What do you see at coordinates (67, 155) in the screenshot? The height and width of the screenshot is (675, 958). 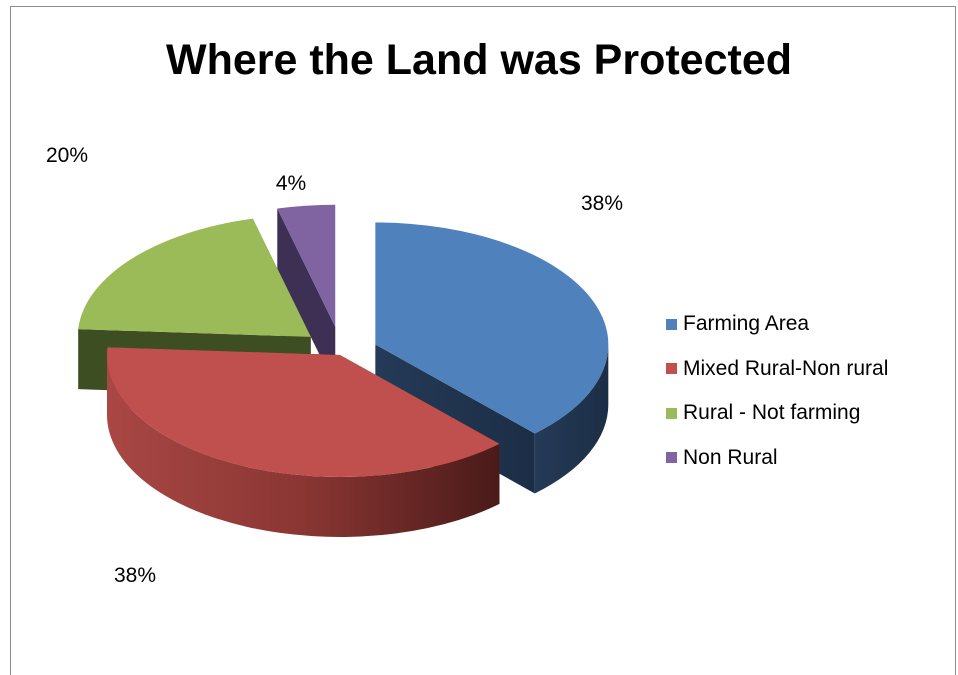 I see `data-label-2: 20%` at bounding box center [67, 155].